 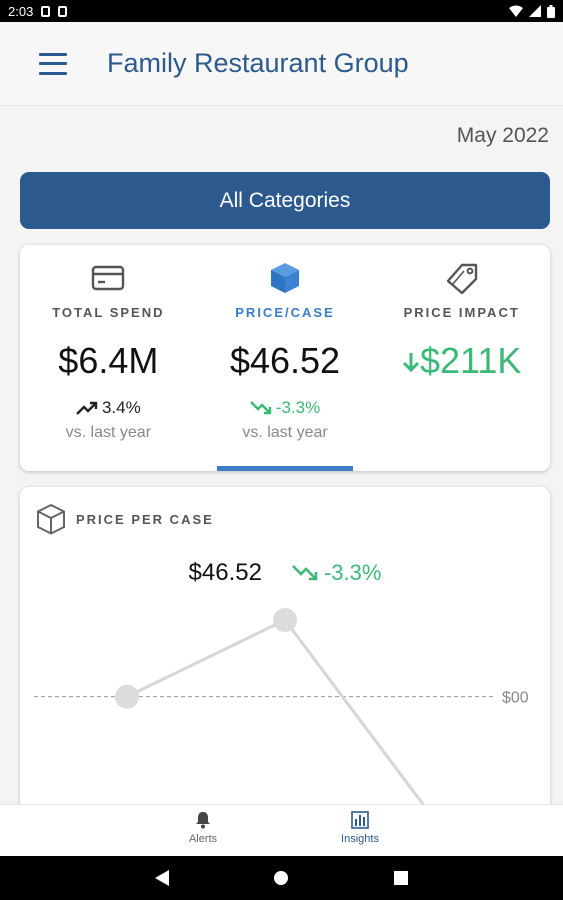 What do you see at coordinates (203, 820) in the screenshot?
I see `bell-icon` at bounding box center [203, 820].